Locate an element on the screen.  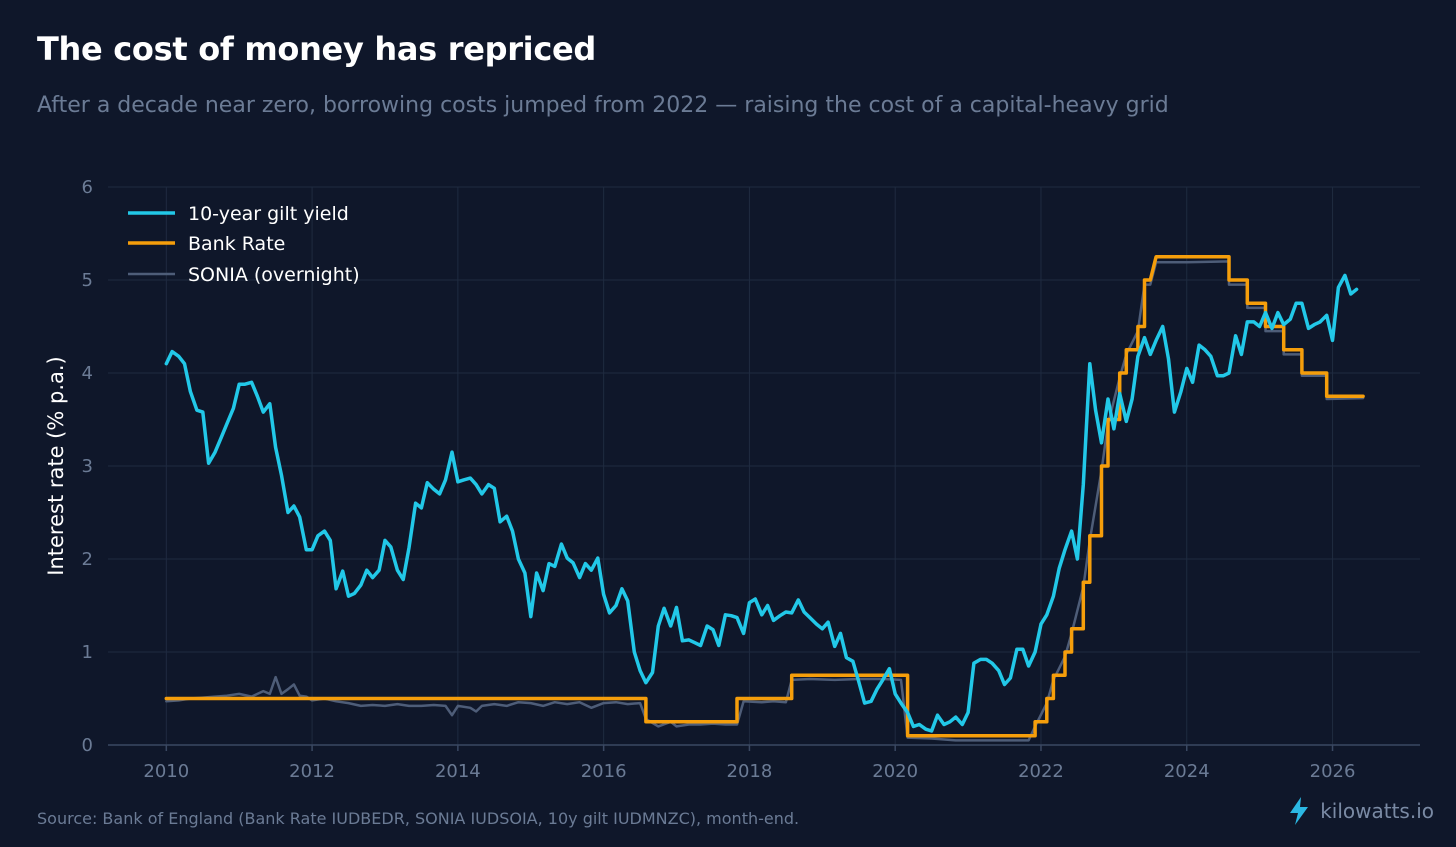
x-tick-label: 2018 is located at coordinates (750, 771).